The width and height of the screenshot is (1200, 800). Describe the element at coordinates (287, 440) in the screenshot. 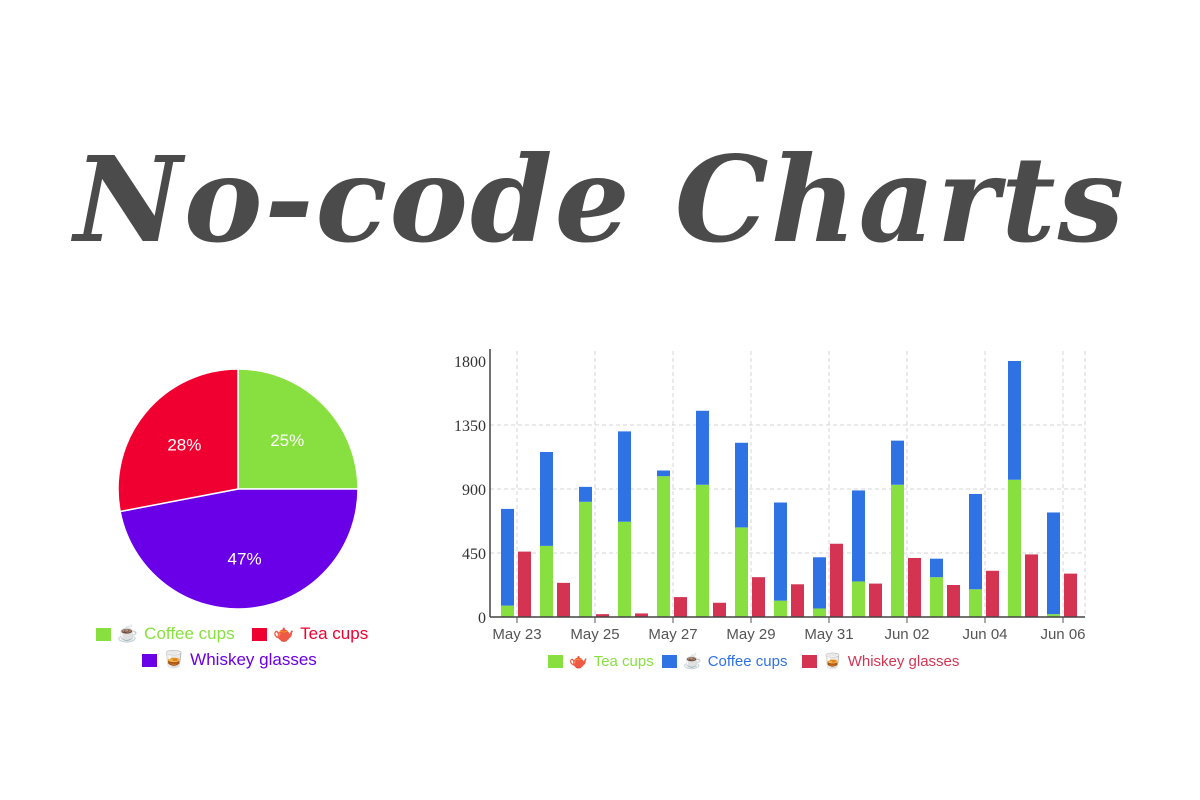

I see `pie-label: 25%` at that location.